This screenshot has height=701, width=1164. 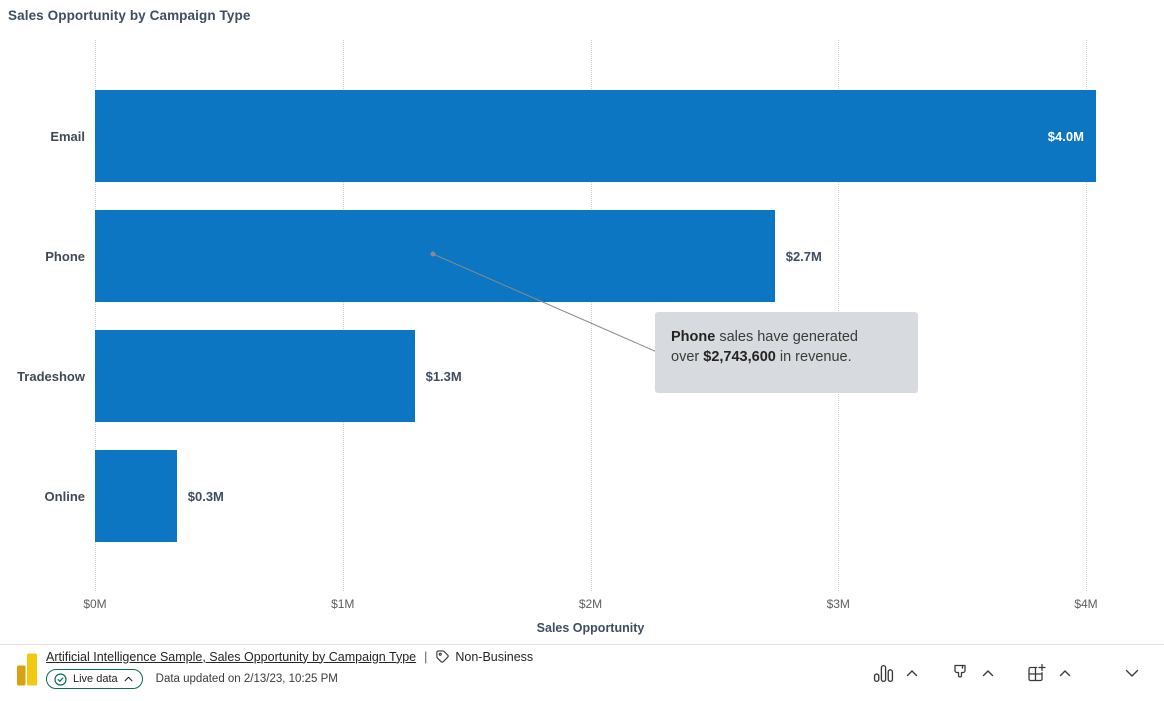 What do you see at coordinates (1006, 673) in the screenshot?
I see `visual-toolbar` at bounding box center [1006, 673].